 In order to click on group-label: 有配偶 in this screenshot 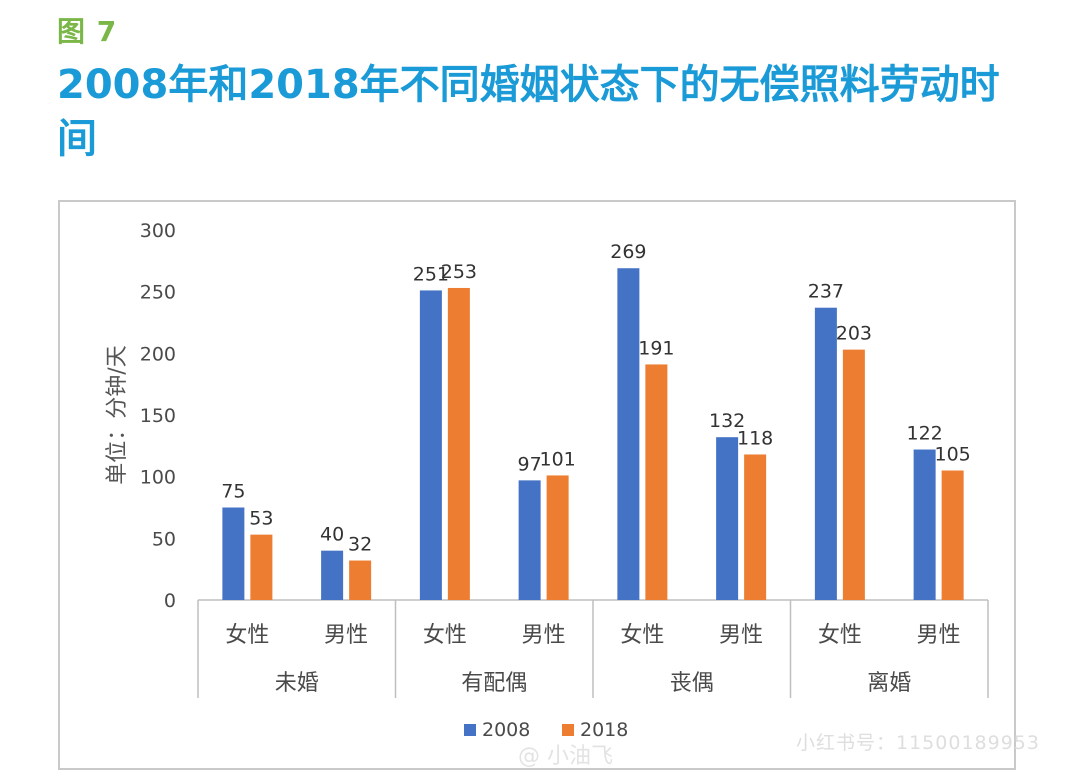, I will do `click(494, 683)`.